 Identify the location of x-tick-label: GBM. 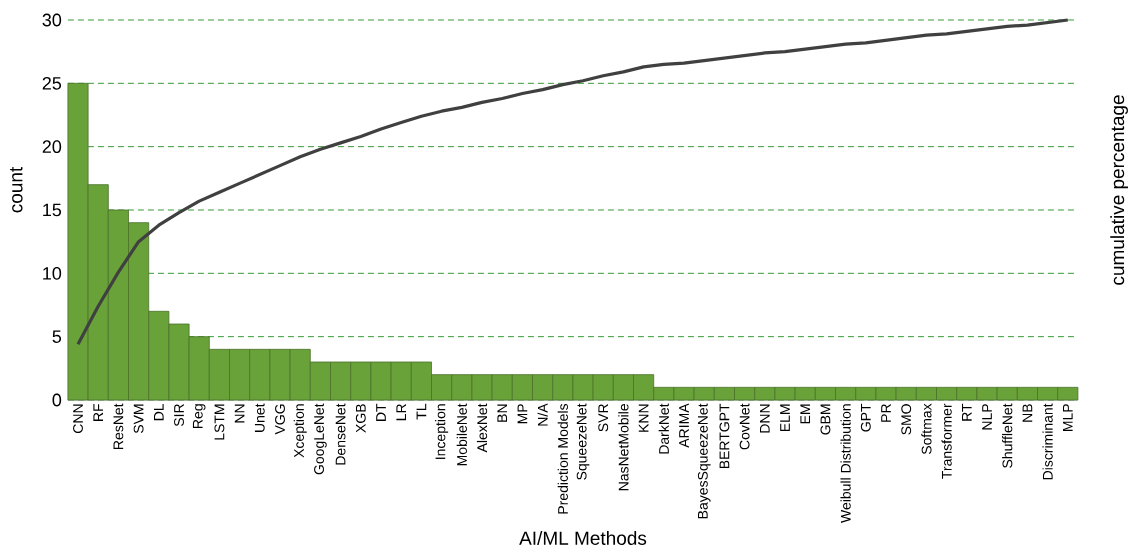
(825, 419).